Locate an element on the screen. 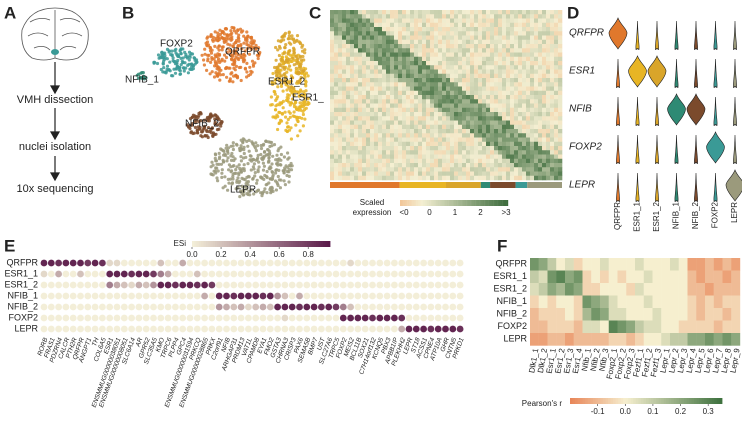 This screenshot has height=445, width=742. gene-label: UST is located at coordinates (321, 344).